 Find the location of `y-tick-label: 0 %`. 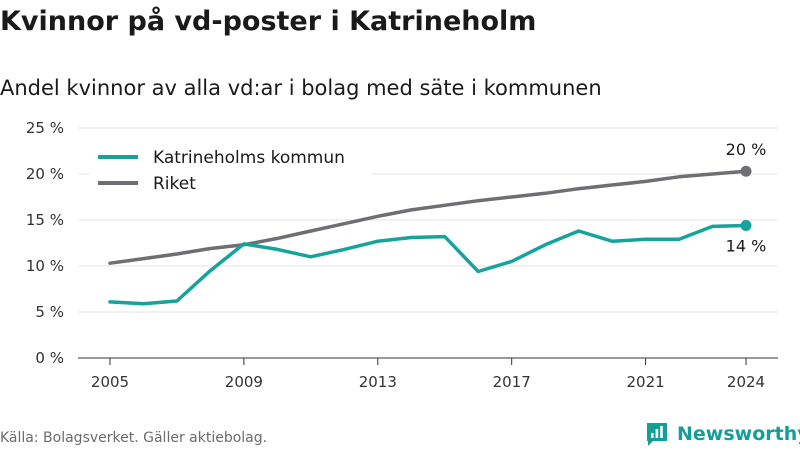

y-tick-label: 0 % is located at coordinates (49, 358).